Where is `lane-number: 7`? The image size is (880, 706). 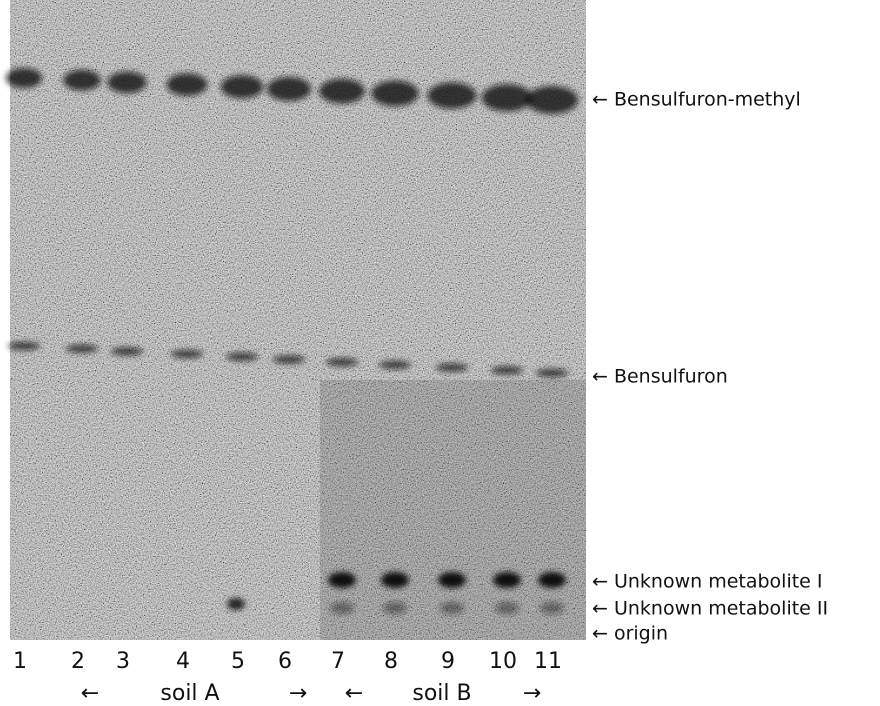
lane-number: 7 is located at coordinates (338, 661).